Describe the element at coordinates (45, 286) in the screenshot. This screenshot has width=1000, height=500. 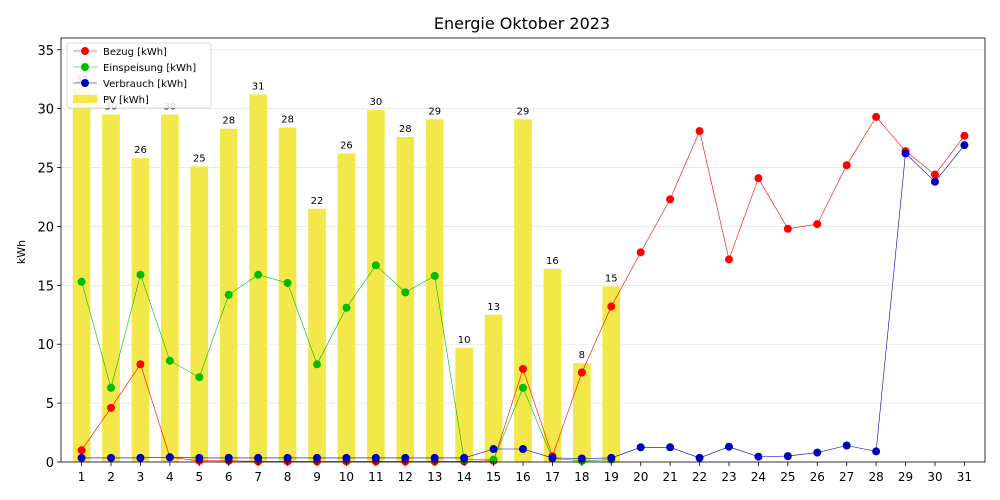
I see `y-tick-label: 15` at that location.